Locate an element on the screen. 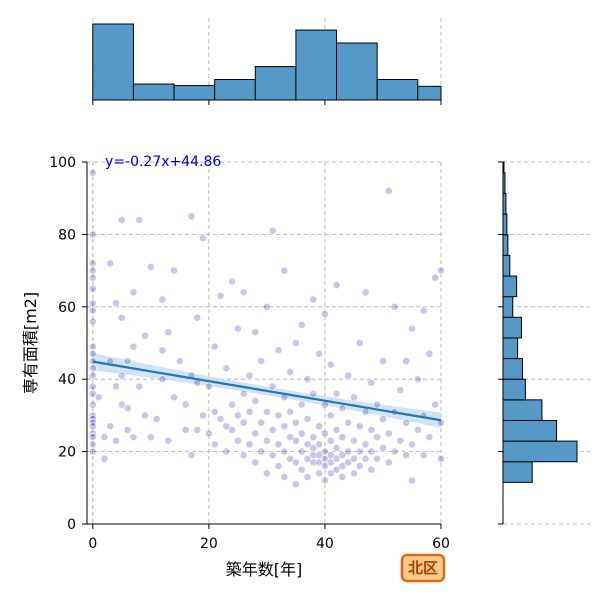 This screenshot has height=600, width=600. y-tick-label: 20 is located at coordinates (67, 453).